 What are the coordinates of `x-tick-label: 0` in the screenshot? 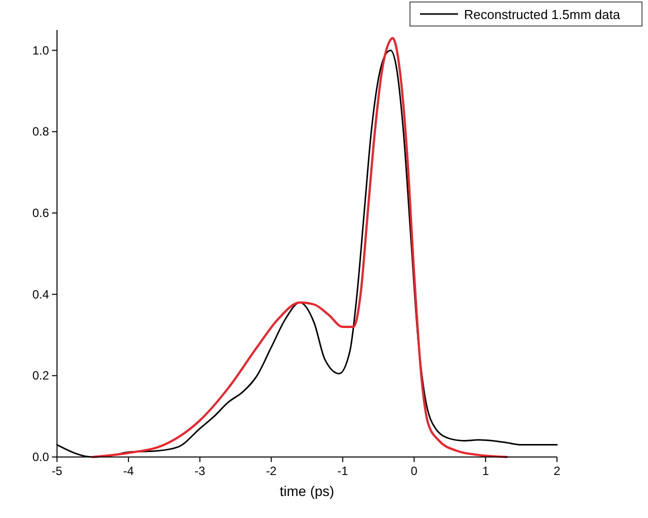 It's located at (414, 471).